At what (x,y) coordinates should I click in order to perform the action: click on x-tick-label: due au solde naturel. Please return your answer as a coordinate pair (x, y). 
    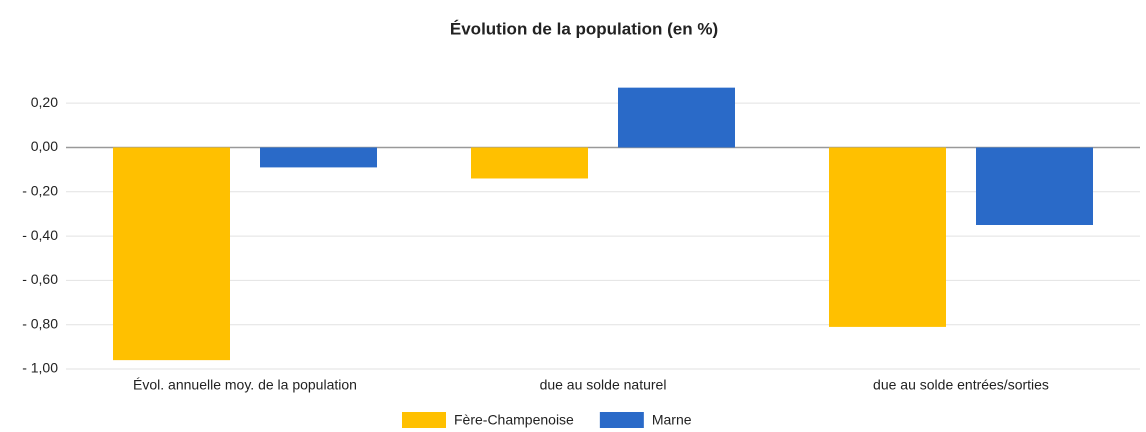
    Looking at the image, I should click on (603, 385).